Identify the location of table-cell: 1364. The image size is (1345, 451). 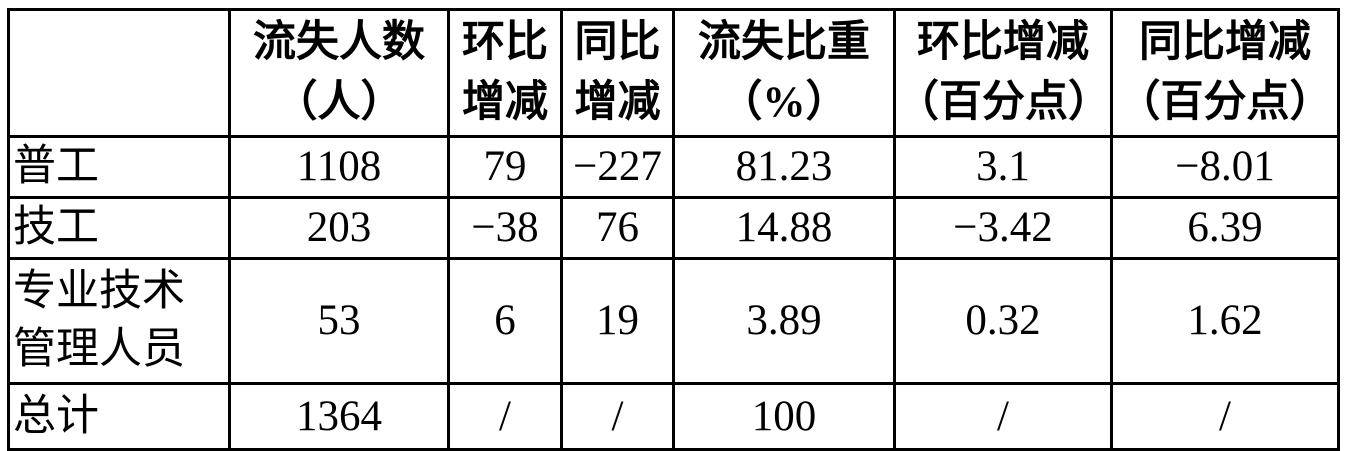
(339, 416).